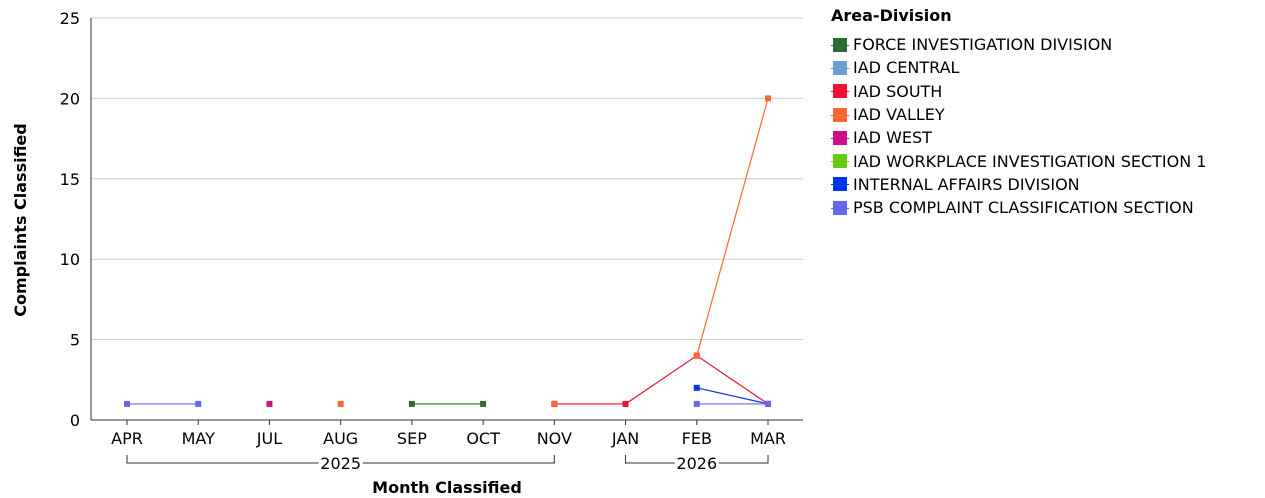 Image resolution: width=1265 pixels, height=498 pixels. I want to click on year-group-brackets: 2025 2026, so click(447, 463).